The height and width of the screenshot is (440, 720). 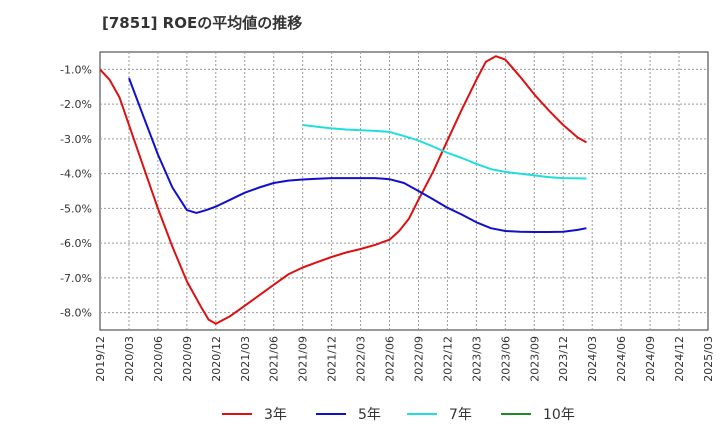 What do you see at coordinates (100, 359) in the screenshot?
I see `x-tick-label: 2019/12` at bounding box center [100, 359].